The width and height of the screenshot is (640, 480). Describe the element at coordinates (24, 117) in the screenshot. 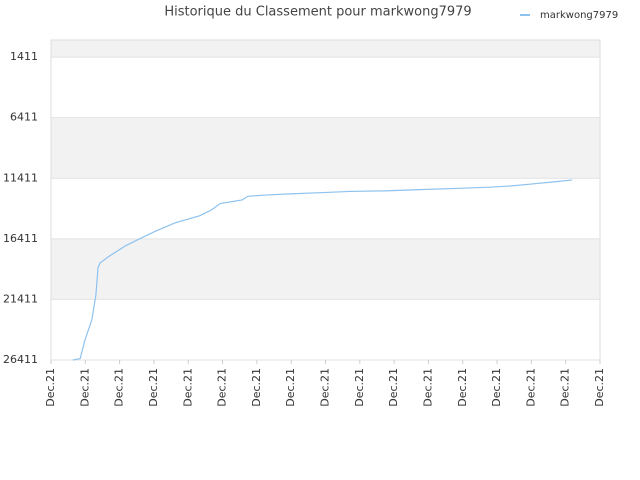

I see `y-tick-label: 6411` at that location.